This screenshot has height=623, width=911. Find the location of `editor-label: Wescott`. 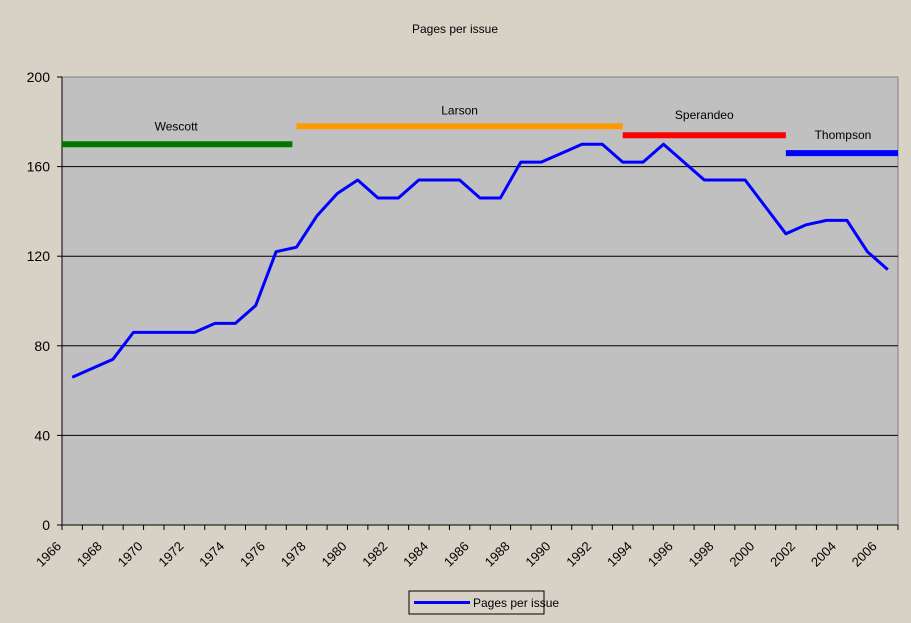

editor-label: Wescott is located at coordinates (177, 126).